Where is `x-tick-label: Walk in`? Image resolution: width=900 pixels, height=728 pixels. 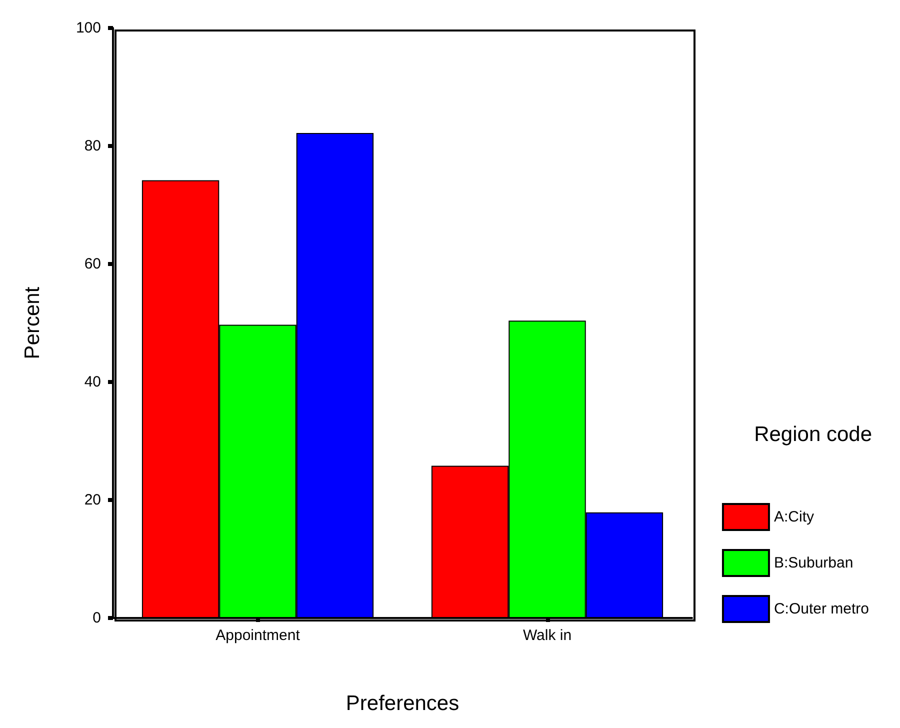
x-tick-label: Walk in is located at coordinates (547, 635).